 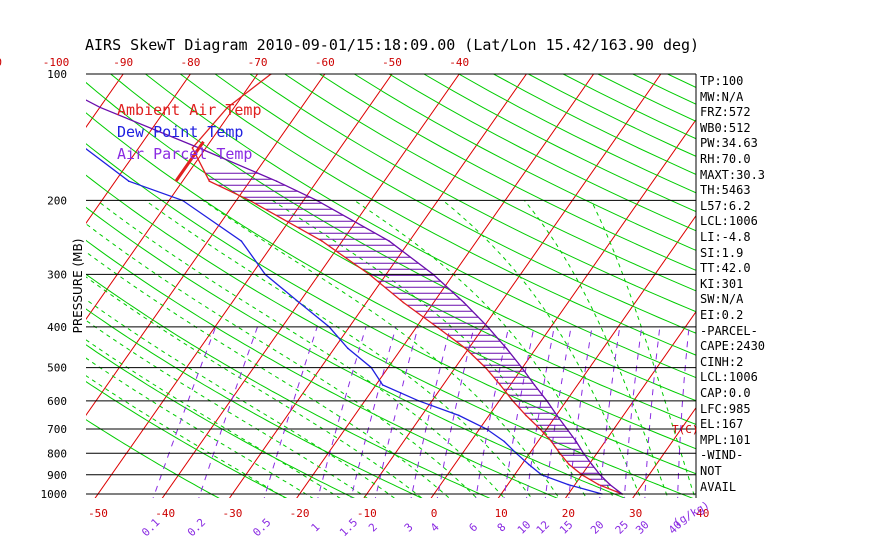 I want to click on pressure-tick-label: 200, so click(x=57, y=200).